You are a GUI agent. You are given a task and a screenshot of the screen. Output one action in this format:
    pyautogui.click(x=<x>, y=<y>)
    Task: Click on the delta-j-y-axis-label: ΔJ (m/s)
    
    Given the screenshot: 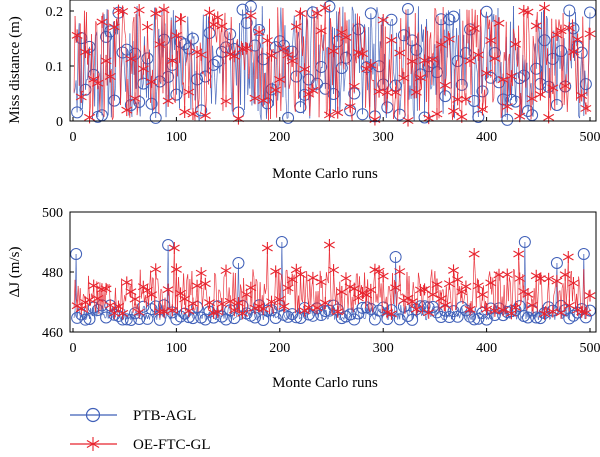 What is the action you would take?
    pyautogui.click(x=15, y=272)
    